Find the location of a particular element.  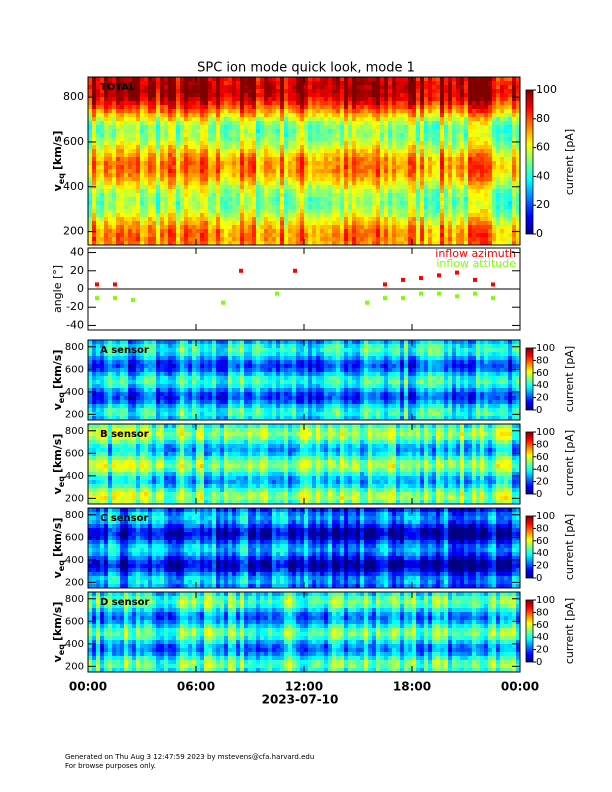

y-tick-label: 400 is located at coordinates (73, 186).